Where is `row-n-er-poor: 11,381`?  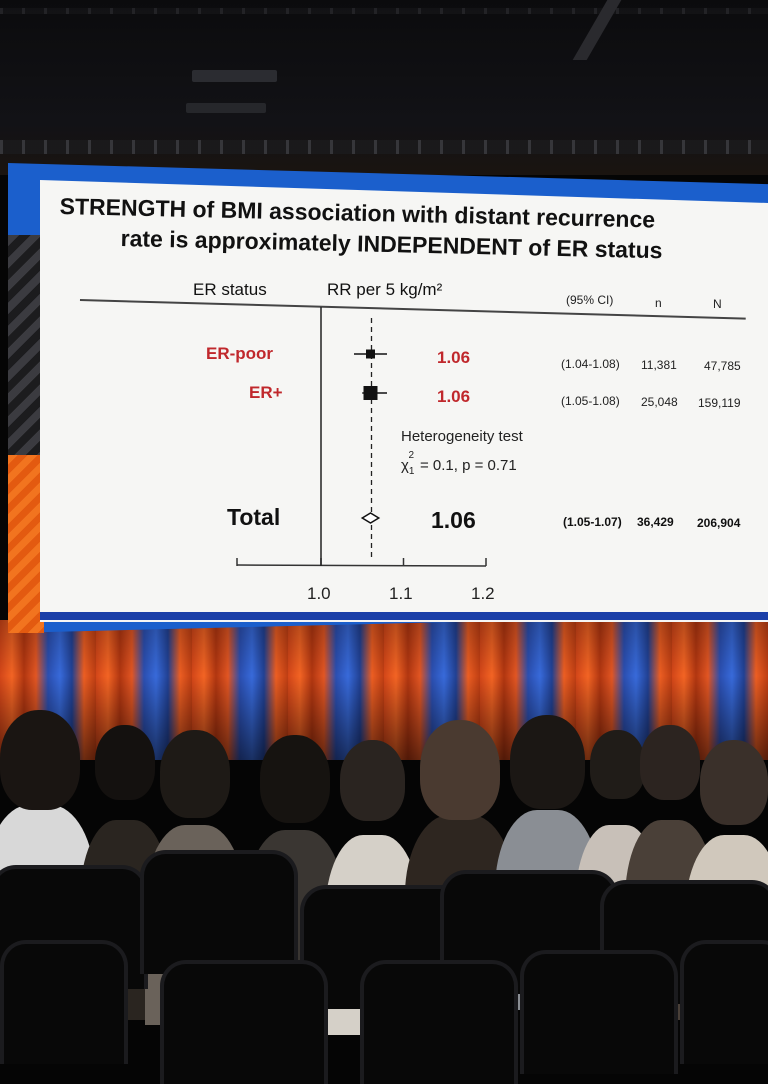
row-n-er-poor: 11,381 is located at coordinates (659, 365).